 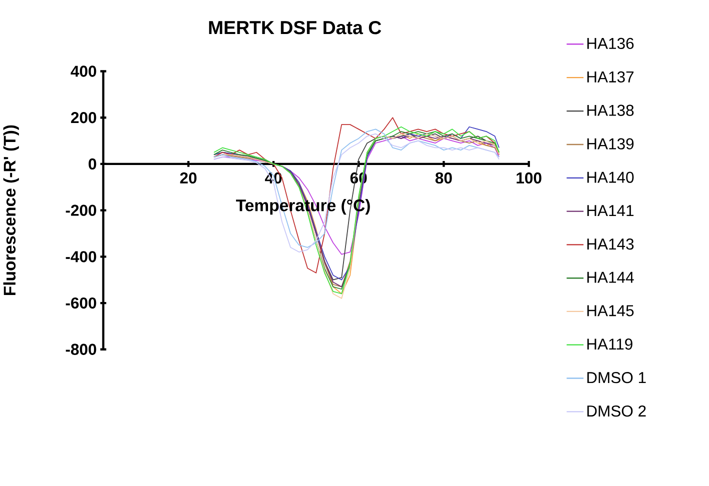 What do you see at coordinates (610, 44) in the screenshot?
I see `legend-label: HA136` at bounding box center [610, 44].